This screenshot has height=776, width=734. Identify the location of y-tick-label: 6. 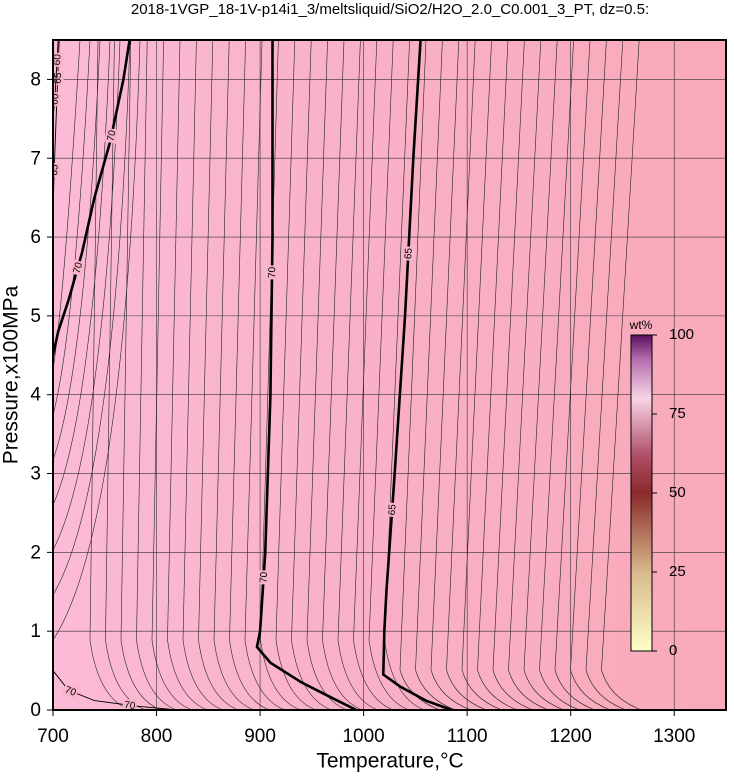
(35, 237).